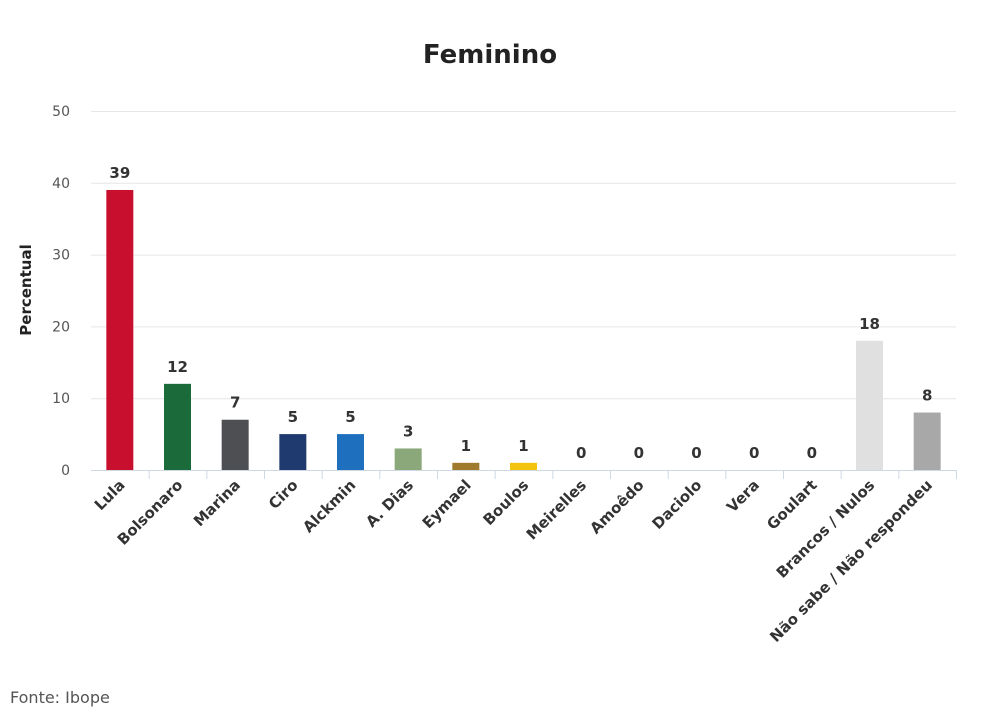 The height and width of the screenshot is (726, 984). What do you see at coordinates (65, 471) in the screenshot?
I see `y-tick-label: 0` at bounding box center [65, 471].